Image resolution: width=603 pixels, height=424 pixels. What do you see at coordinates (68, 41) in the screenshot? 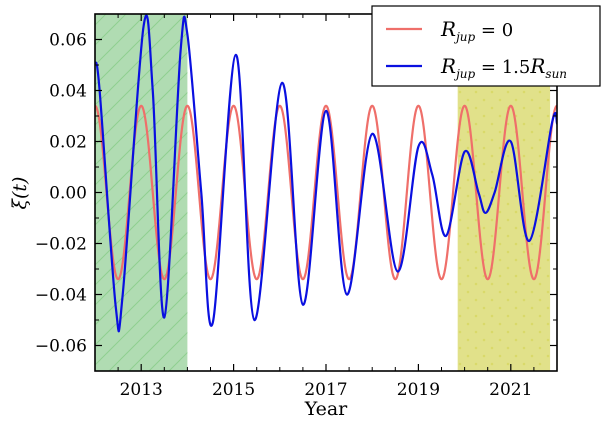
I see `y-tick-label-6: 0.06` at bounding box center [68, 41].